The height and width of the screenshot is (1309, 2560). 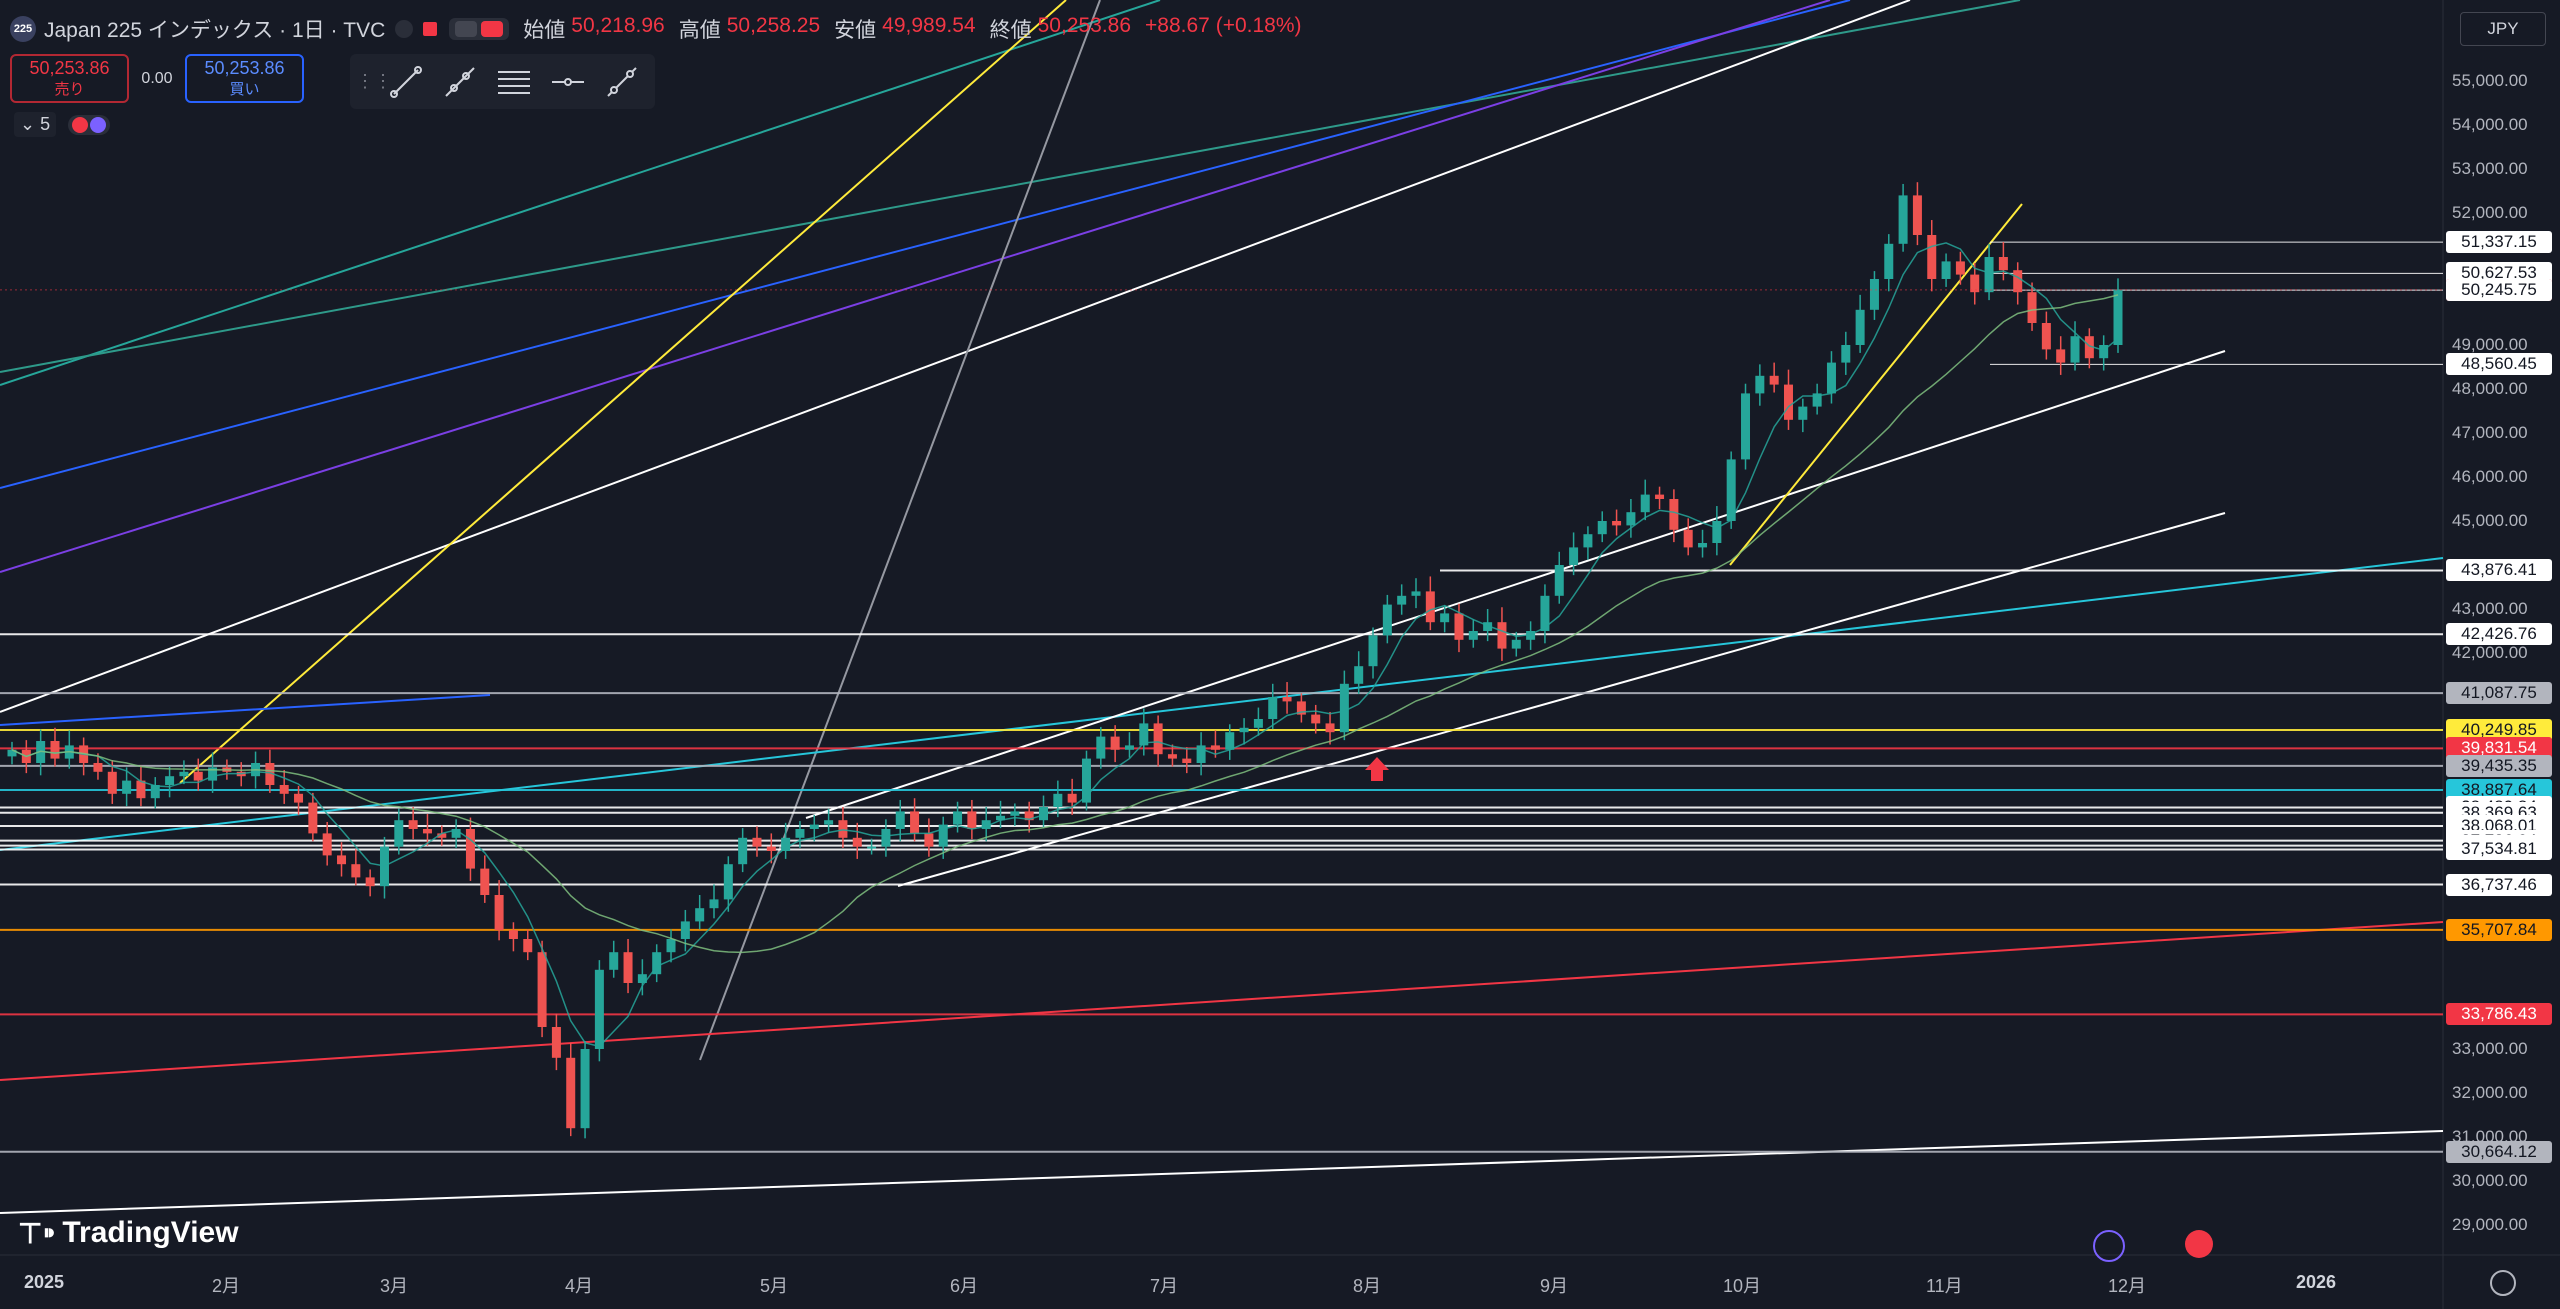 What do you see at coordinates (1010, 30) in the screenshot?
I see `close-label: 終値` at bounding box center [1010, 30].